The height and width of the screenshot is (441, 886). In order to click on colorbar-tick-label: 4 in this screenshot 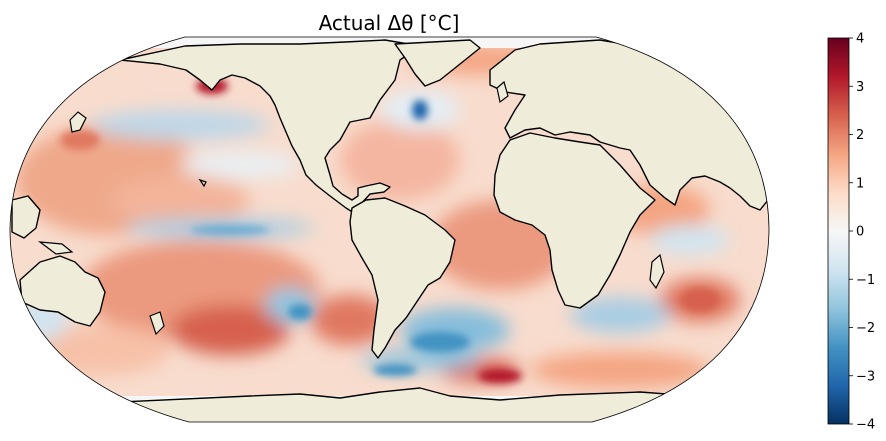, I will do `click(860, 39)`.